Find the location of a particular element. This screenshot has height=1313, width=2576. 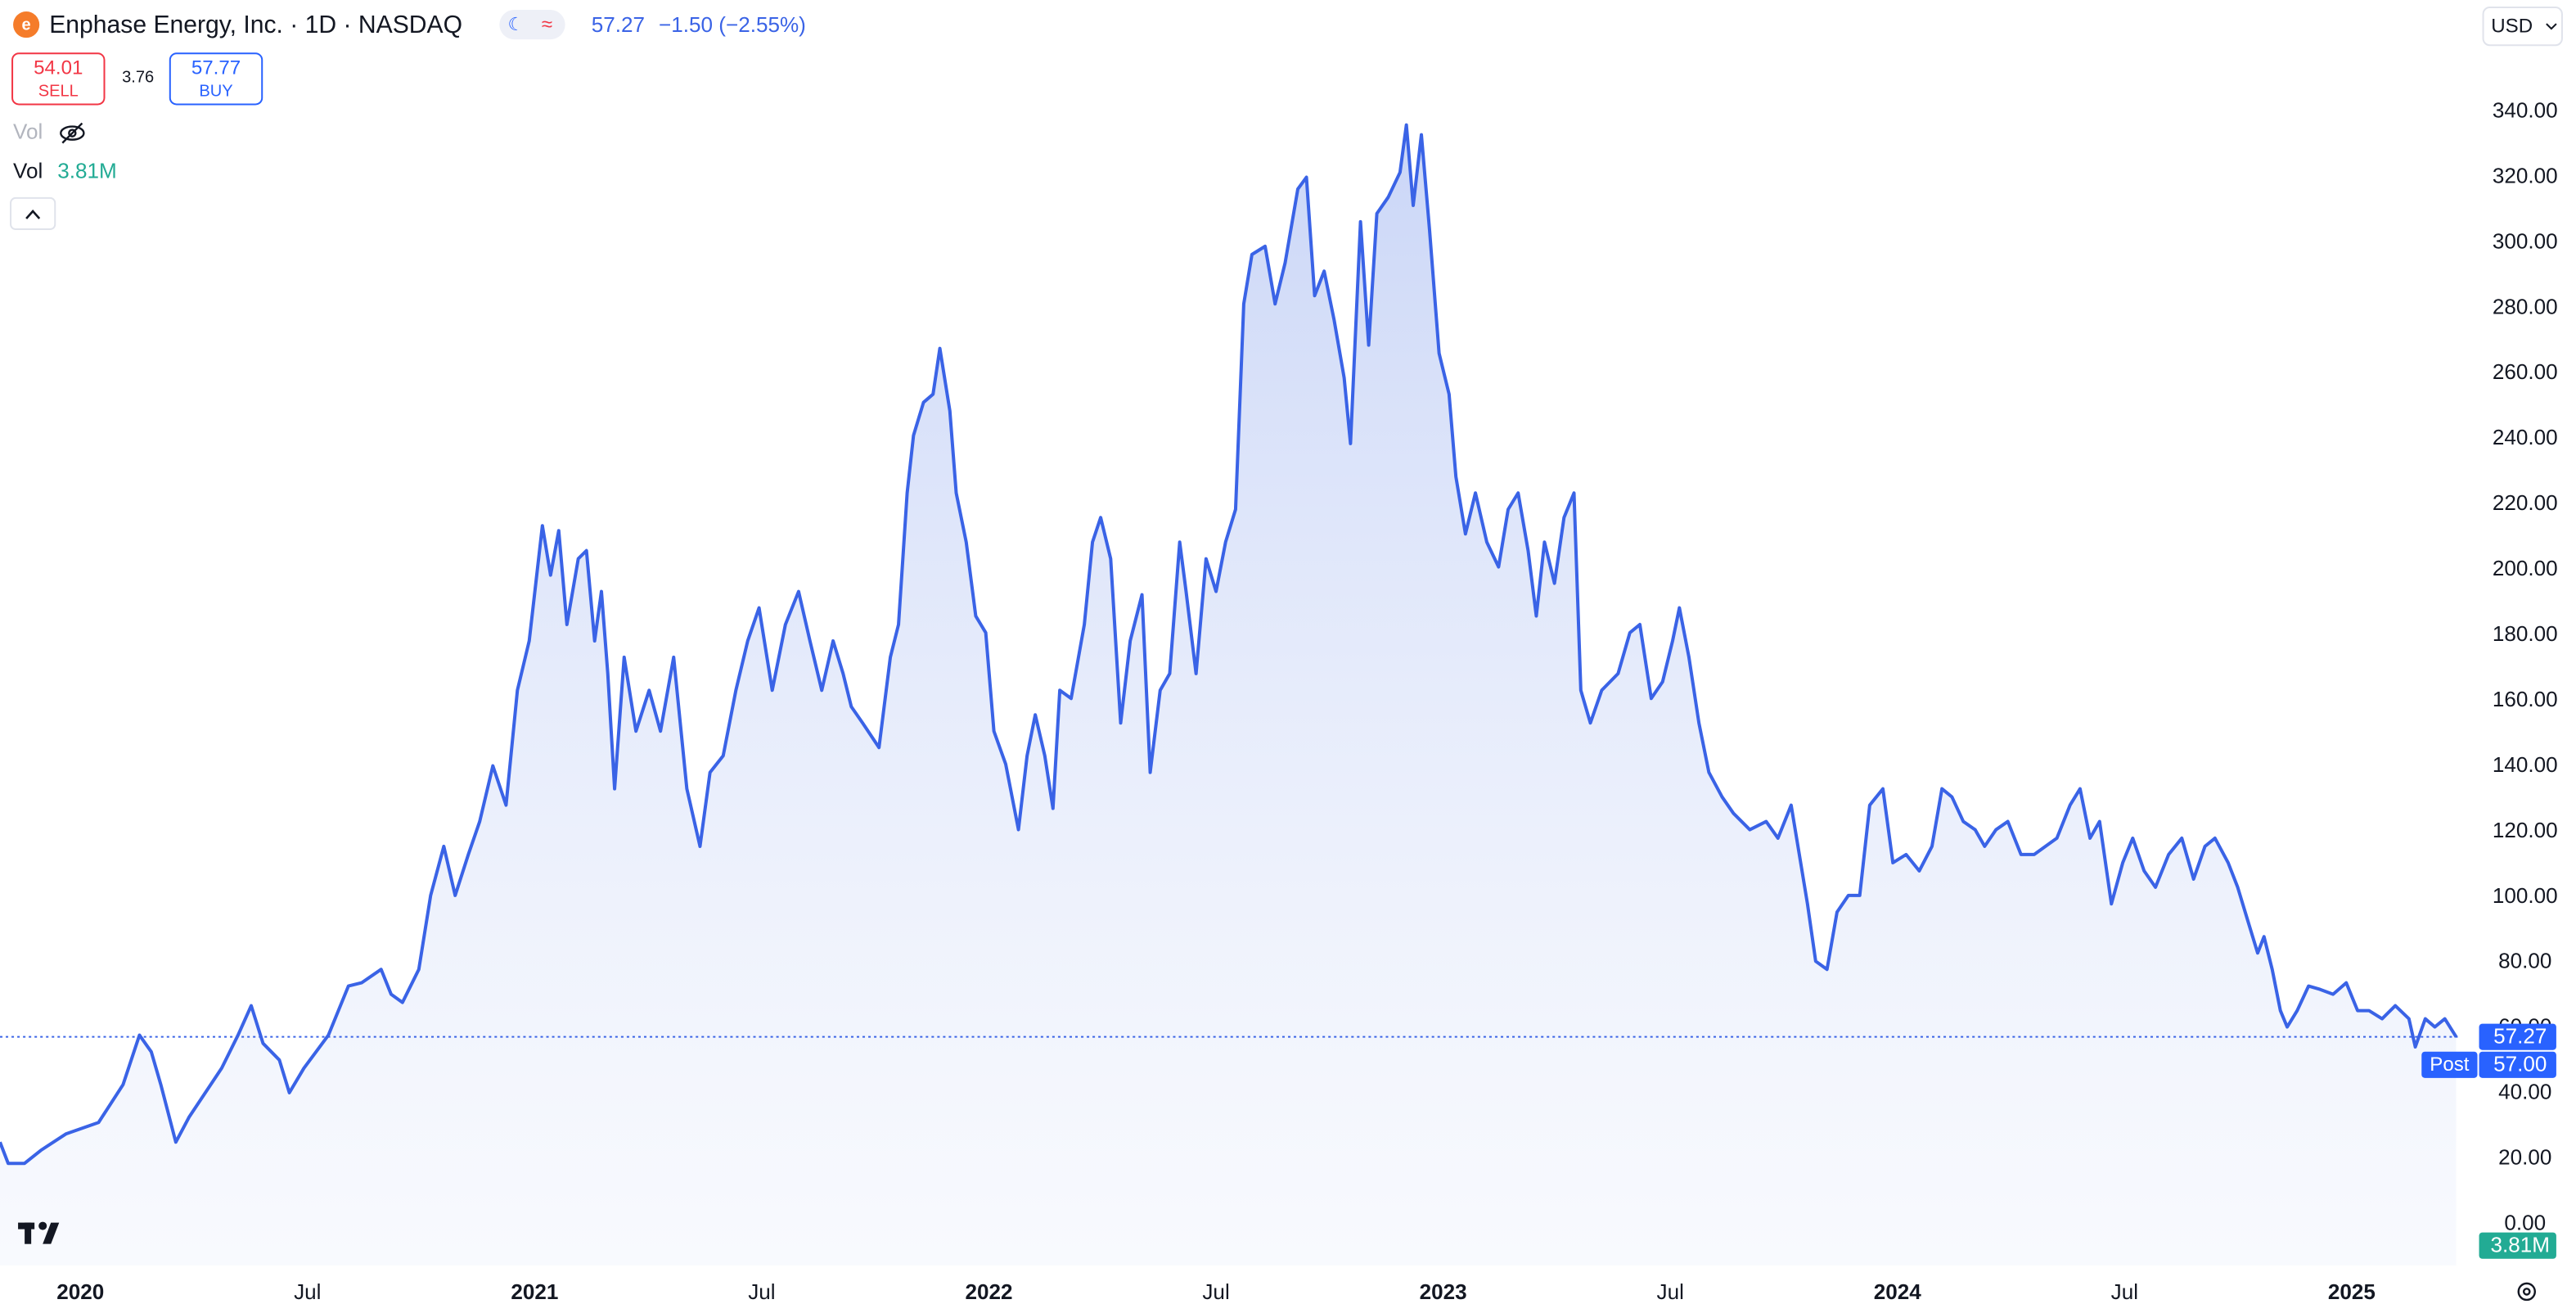

currency-button is located at coordinates (2522, 27).